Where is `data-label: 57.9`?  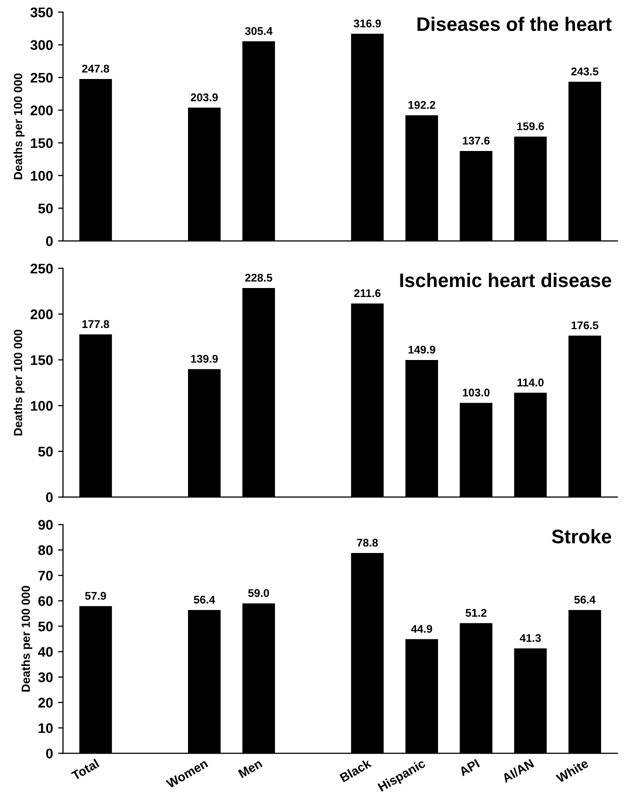
data-label: 57.9 is located at coordinates (95, 596).